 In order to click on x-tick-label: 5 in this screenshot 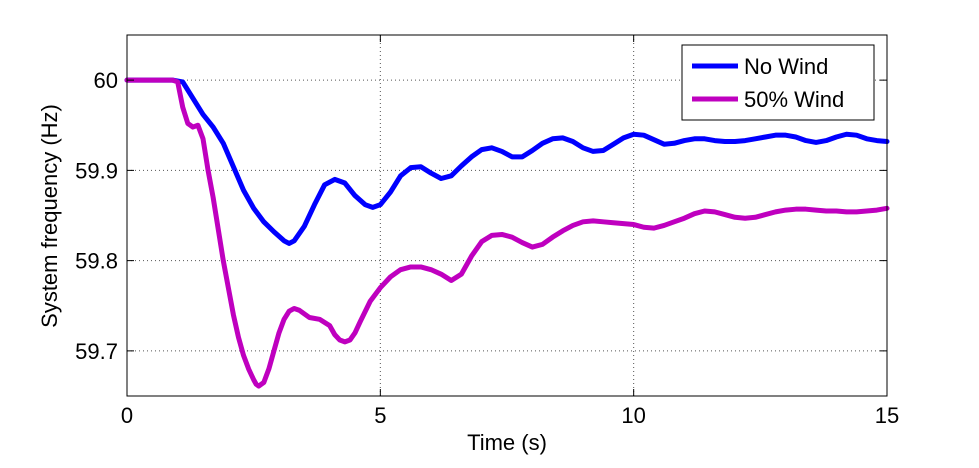, I will do `click(380, 415)`.